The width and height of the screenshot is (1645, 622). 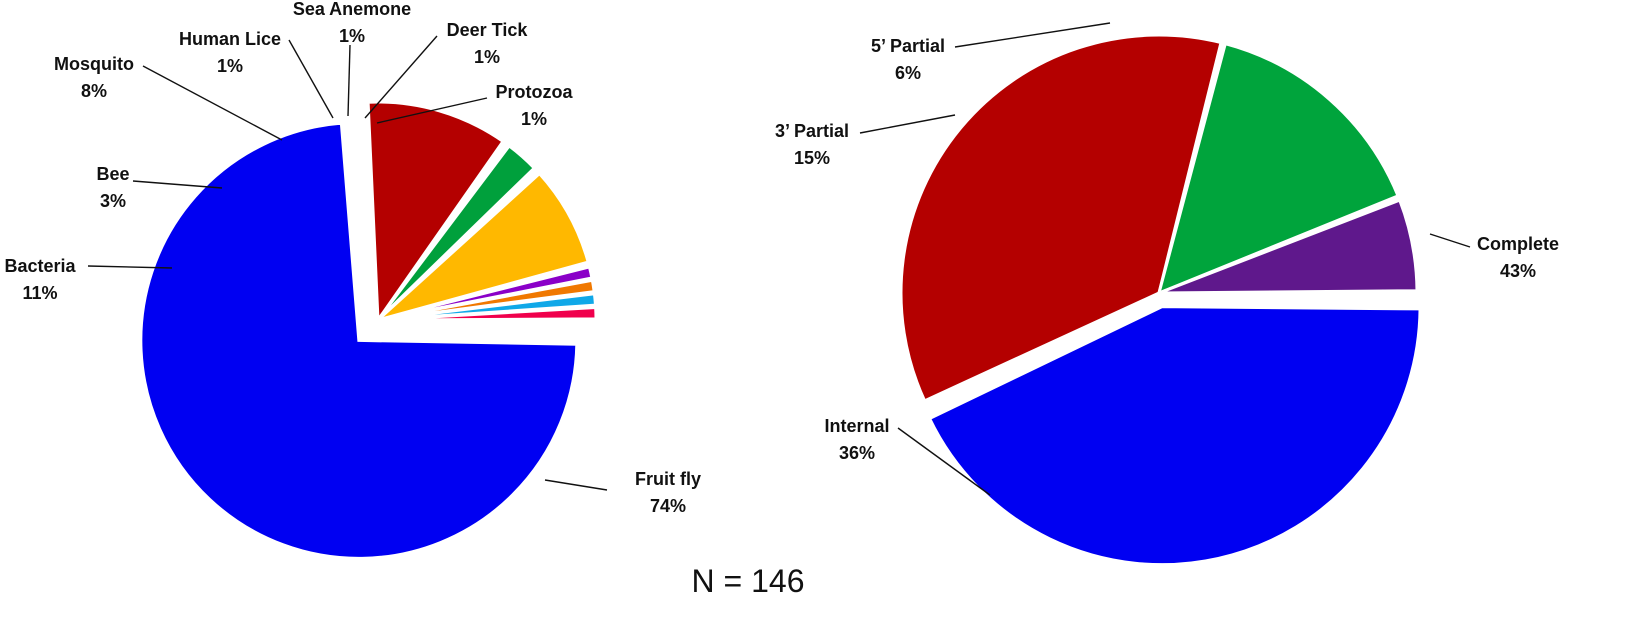 I want to click on pie-slice-sea-anemone, so click(x=486, y=300).